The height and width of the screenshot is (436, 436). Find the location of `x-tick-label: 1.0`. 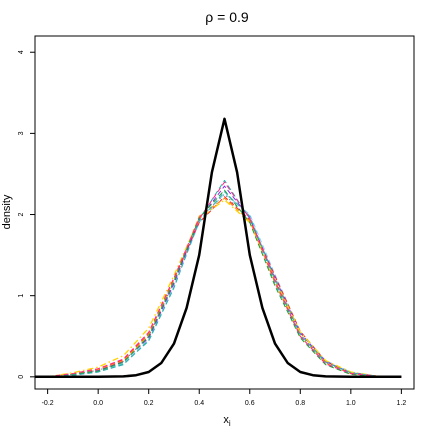

x-tick-label: 1.0 is located at coordinates (351, 403).